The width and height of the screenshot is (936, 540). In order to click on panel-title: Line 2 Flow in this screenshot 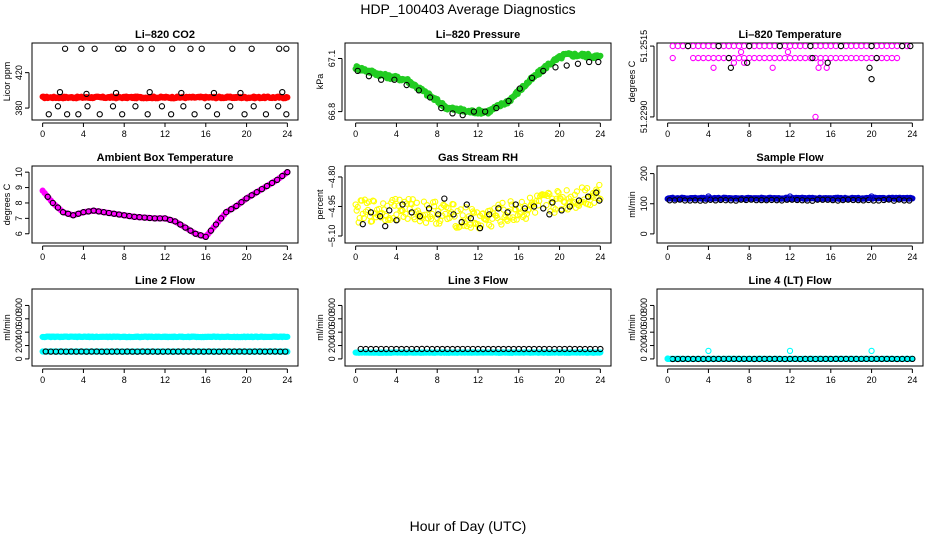, I will do `click(165, 281)`.